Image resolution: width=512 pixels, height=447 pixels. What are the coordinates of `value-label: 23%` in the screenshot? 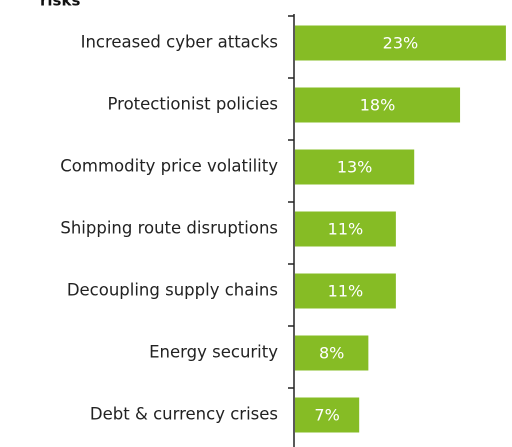 It's located at (401, 43).